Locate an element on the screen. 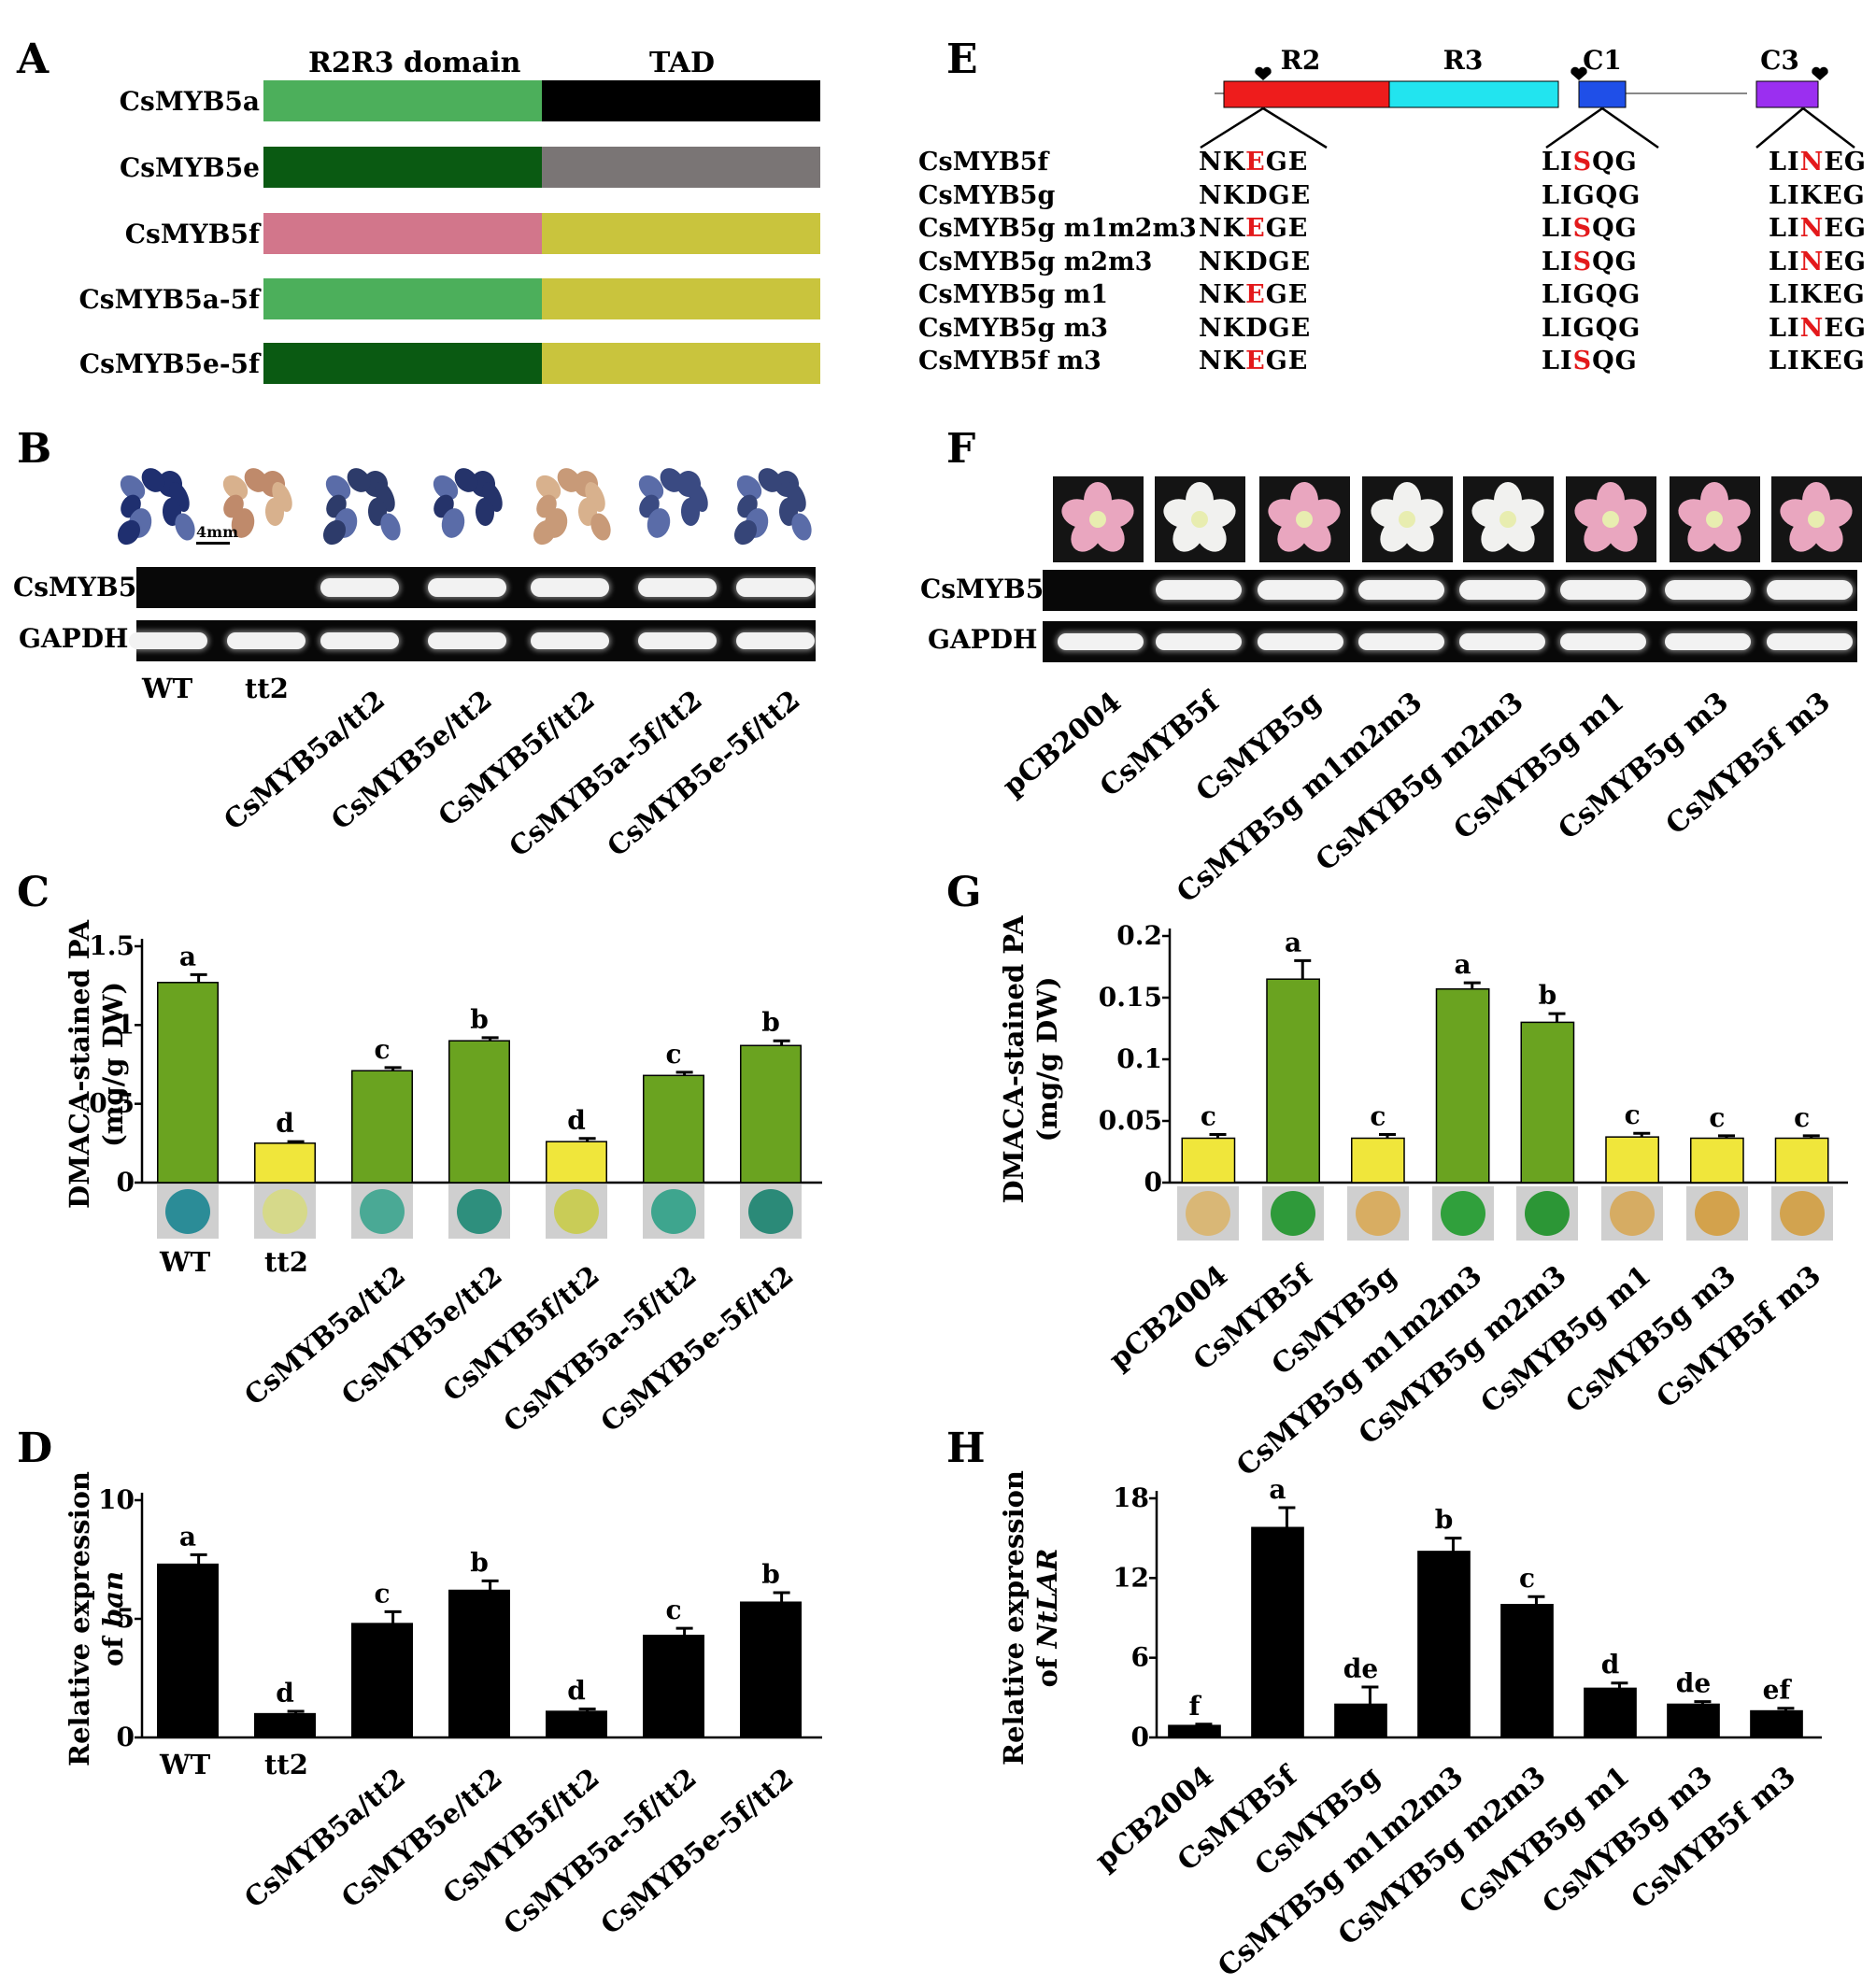 This screenshot has height=1985, width=1876. construct-header-left: R2R3 domain is located at coordinates (415, 63).